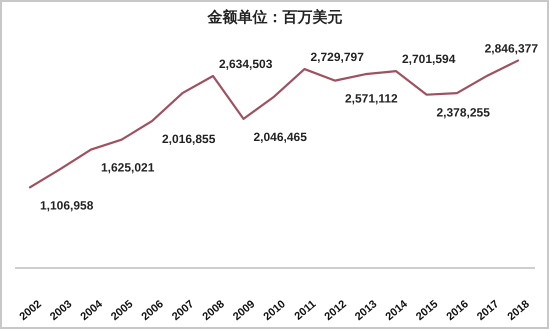 The height and width of the screenshot is (330, 550). Describe the element at coordinates (246, 64) in the screenshot. I see `data-label: 2,634,503` at that location.